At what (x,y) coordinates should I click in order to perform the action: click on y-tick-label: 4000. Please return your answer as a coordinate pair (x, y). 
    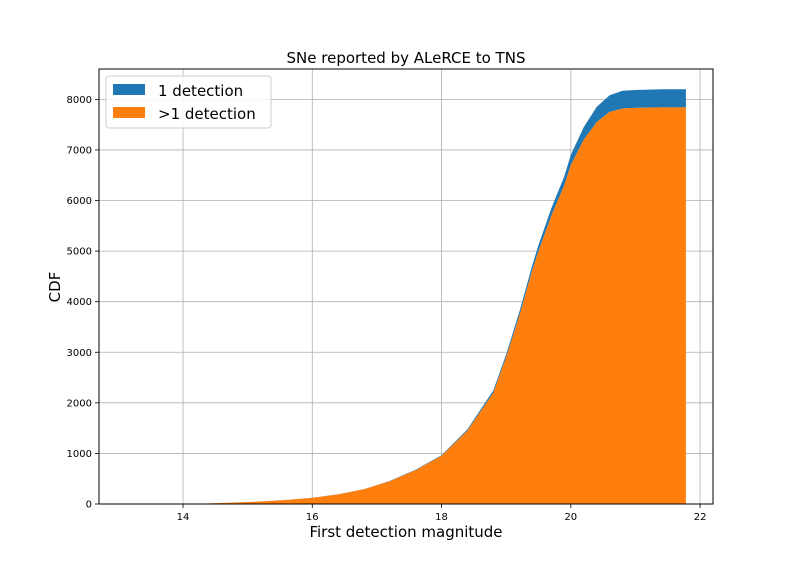
    Looking at the image, I should click on (79, 302).